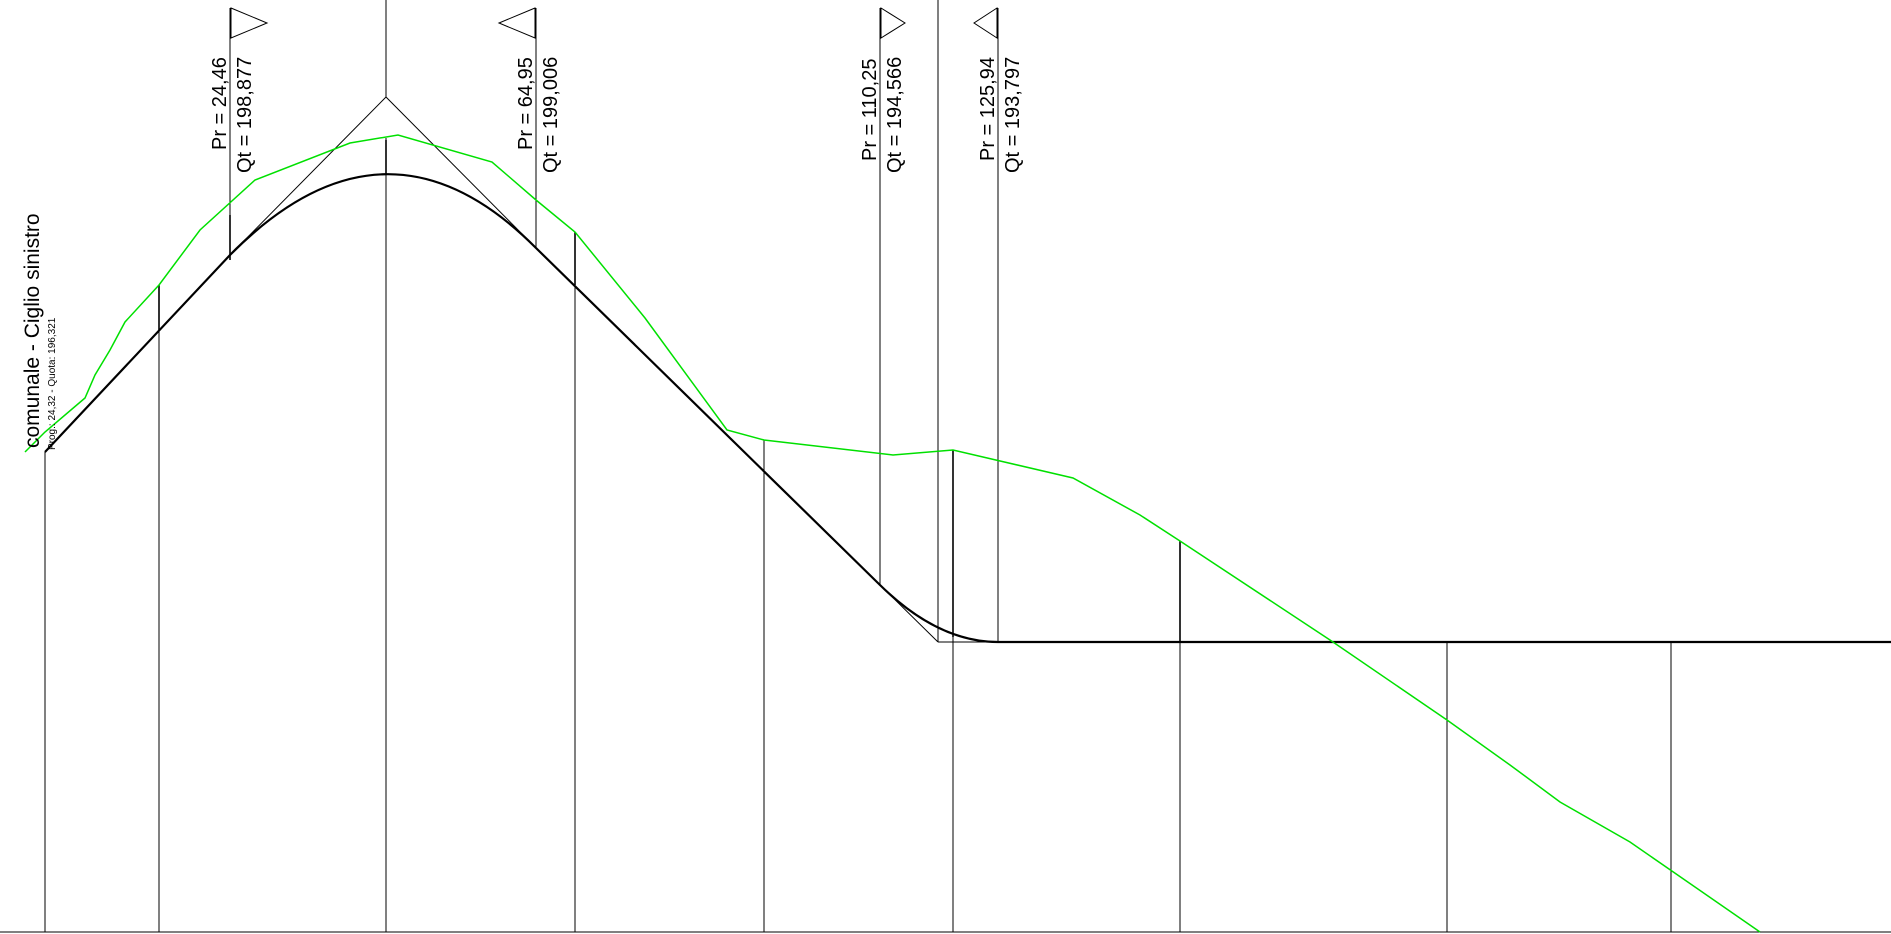 Image resolution: width=1891 pixels, height=934 pixels. I want to click on progressive-label: Pr = 64,95, so click(526, 103).